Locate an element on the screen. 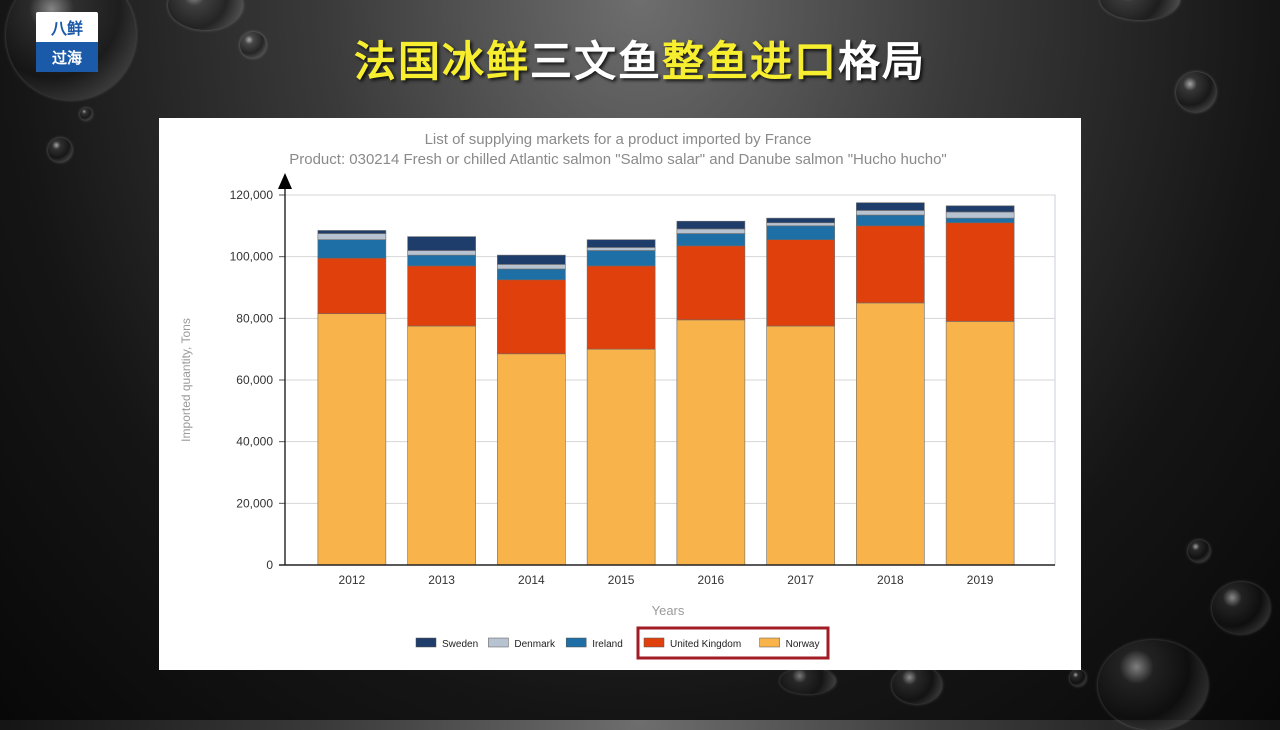 The width and height of the screenshot is (1280, 730). legend-highlight-box is located at coordinates (733, 643).